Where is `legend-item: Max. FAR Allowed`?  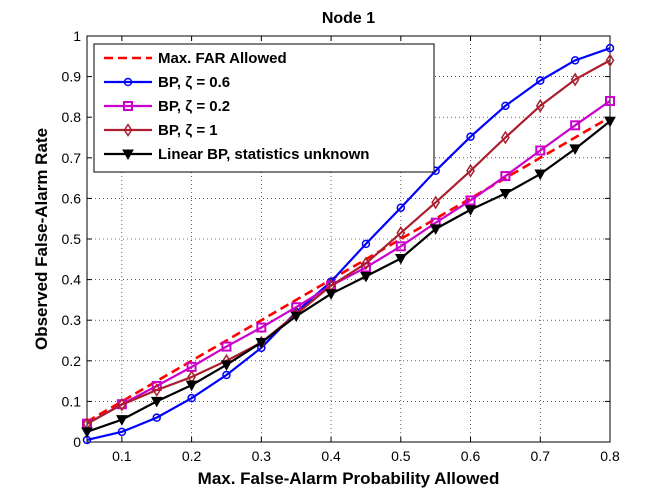
legend-item: Max. FAR Allowed is located at coordinates (195, 58).